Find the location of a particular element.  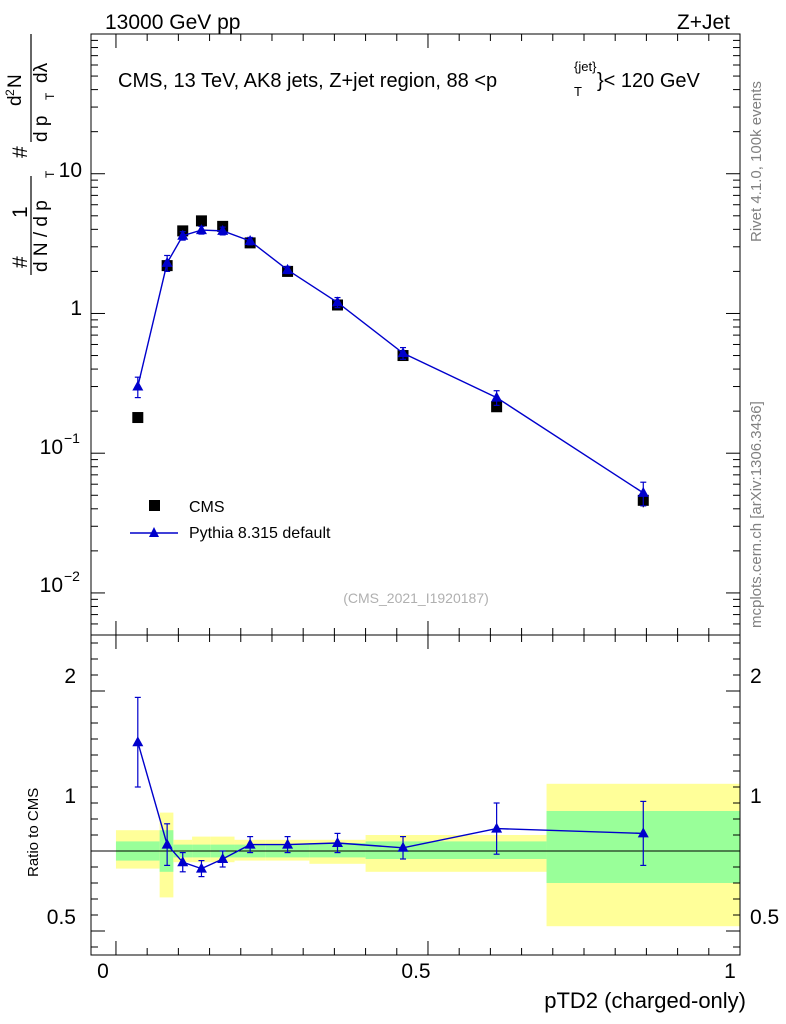

legend: CMS Pythia 8.315 default is located at coordinates (230, 520).